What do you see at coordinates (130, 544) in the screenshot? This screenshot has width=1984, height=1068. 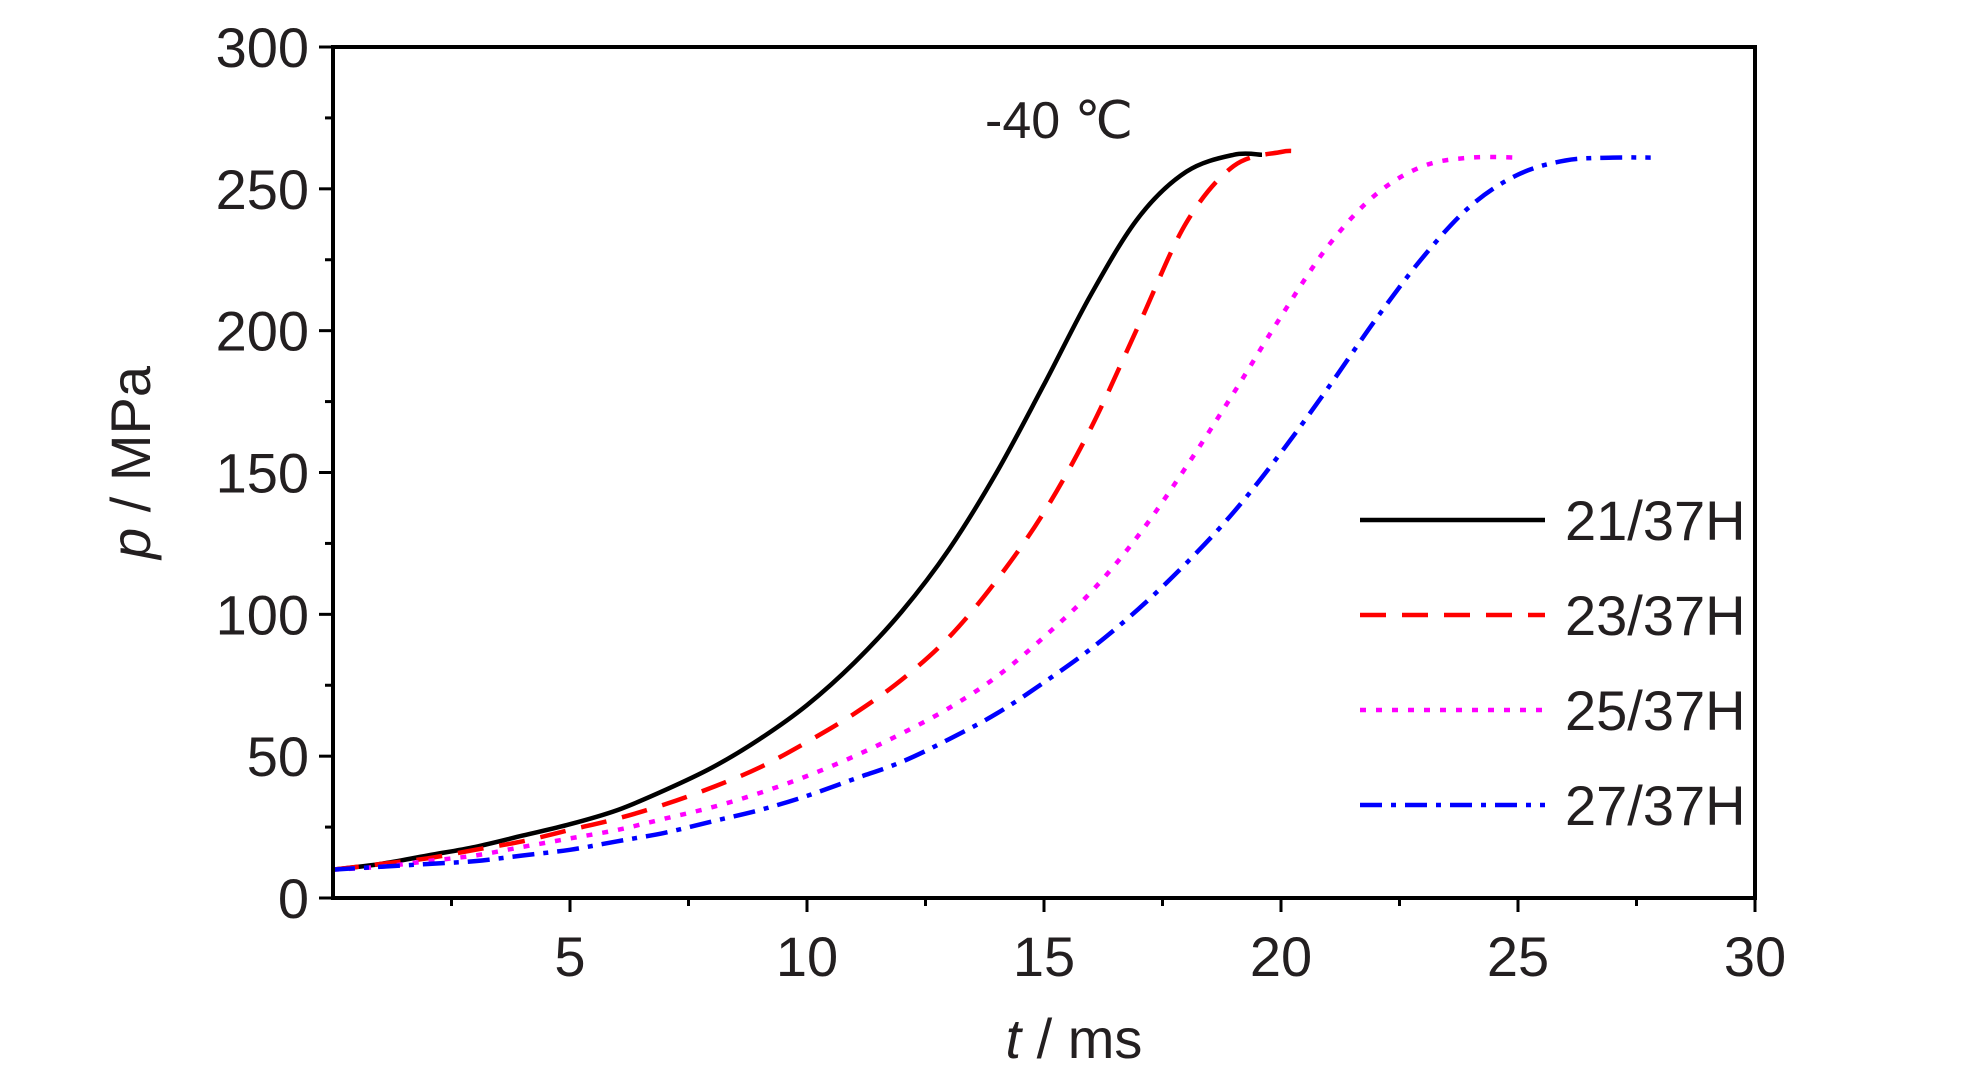 I see `y-axis-symbol: p` at bounding box center [130, 544].